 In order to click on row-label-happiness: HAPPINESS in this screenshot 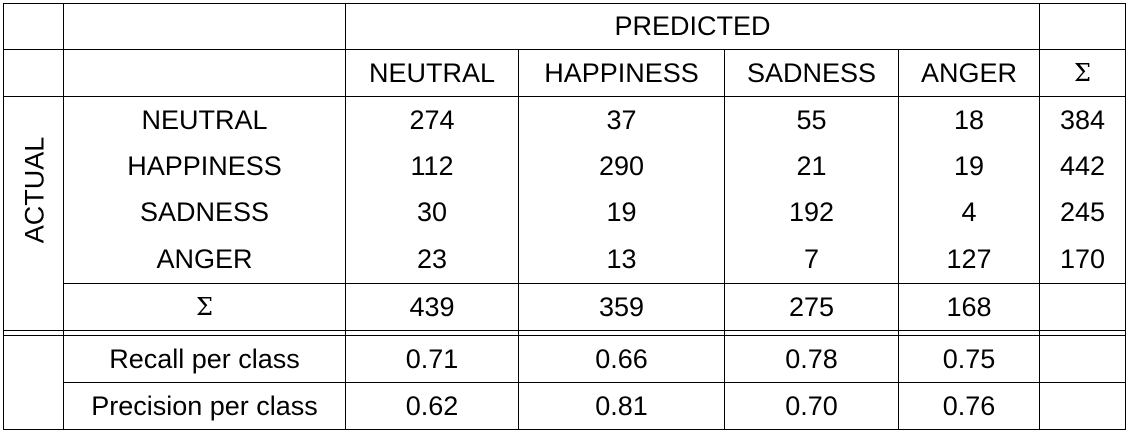, I will do `click(204, 165)`.